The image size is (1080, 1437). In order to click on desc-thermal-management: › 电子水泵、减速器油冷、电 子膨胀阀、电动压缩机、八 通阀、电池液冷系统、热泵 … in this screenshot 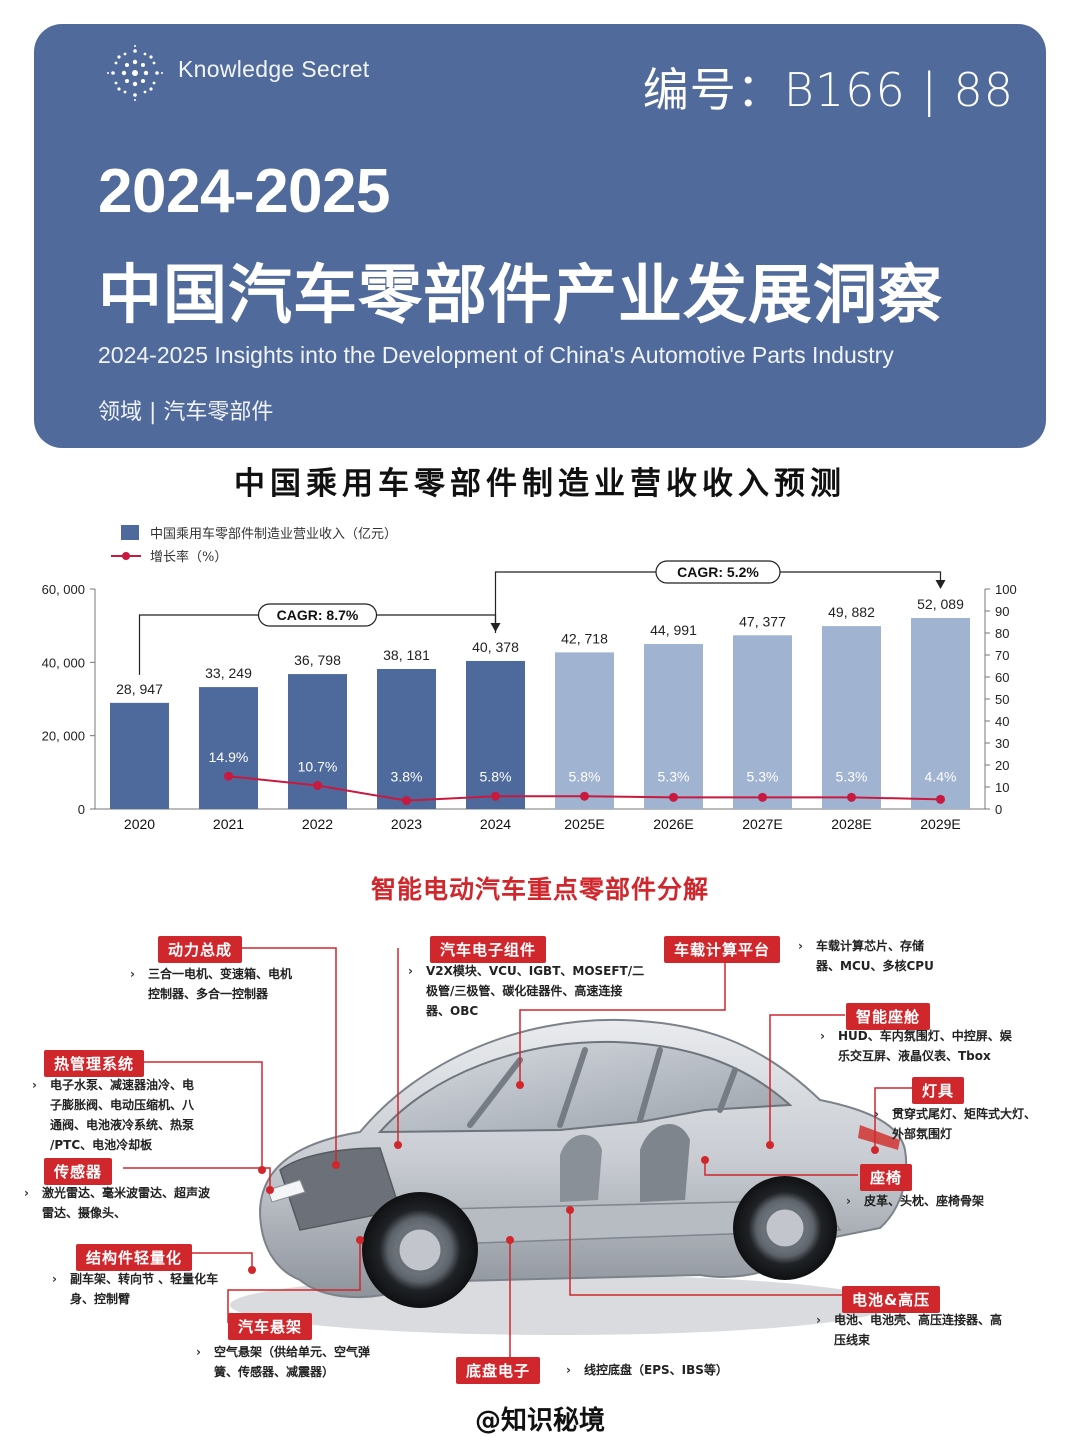, I will do `click(113, 1115)`.